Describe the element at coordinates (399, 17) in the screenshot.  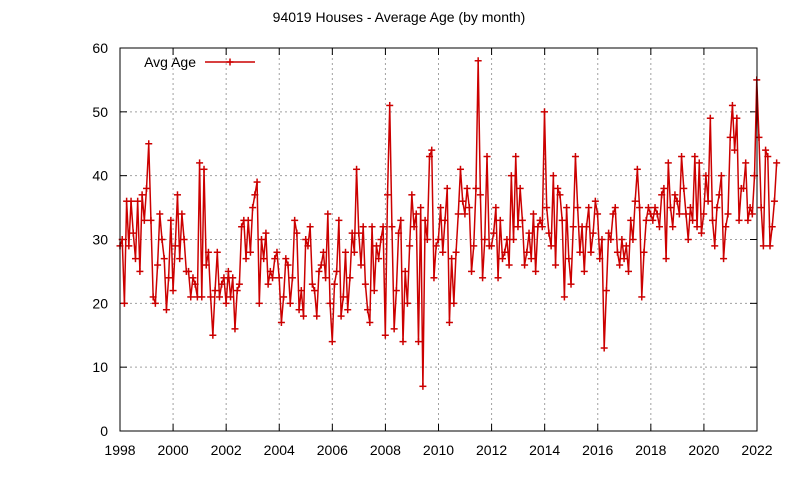
I see `chart-title: 94019 Houses - Average Age (by month)` at that location.